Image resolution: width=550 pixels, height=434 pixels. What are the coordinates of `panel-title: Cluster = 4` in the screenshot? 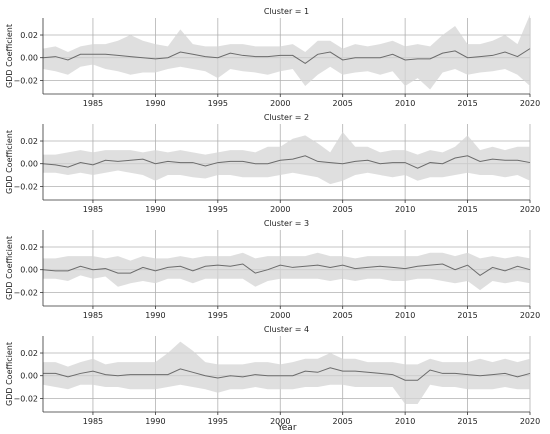 It's located at (286, 329).